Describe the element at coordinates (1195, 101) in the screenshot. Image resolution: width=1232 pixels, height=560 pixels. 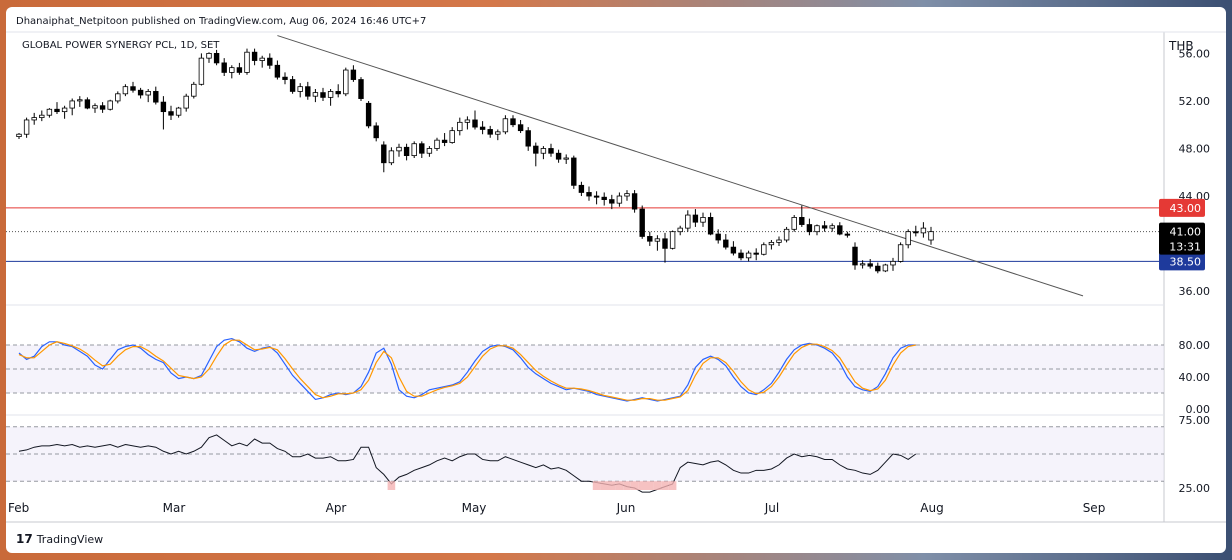
I see `price-tick-label: 52.00` at that location.